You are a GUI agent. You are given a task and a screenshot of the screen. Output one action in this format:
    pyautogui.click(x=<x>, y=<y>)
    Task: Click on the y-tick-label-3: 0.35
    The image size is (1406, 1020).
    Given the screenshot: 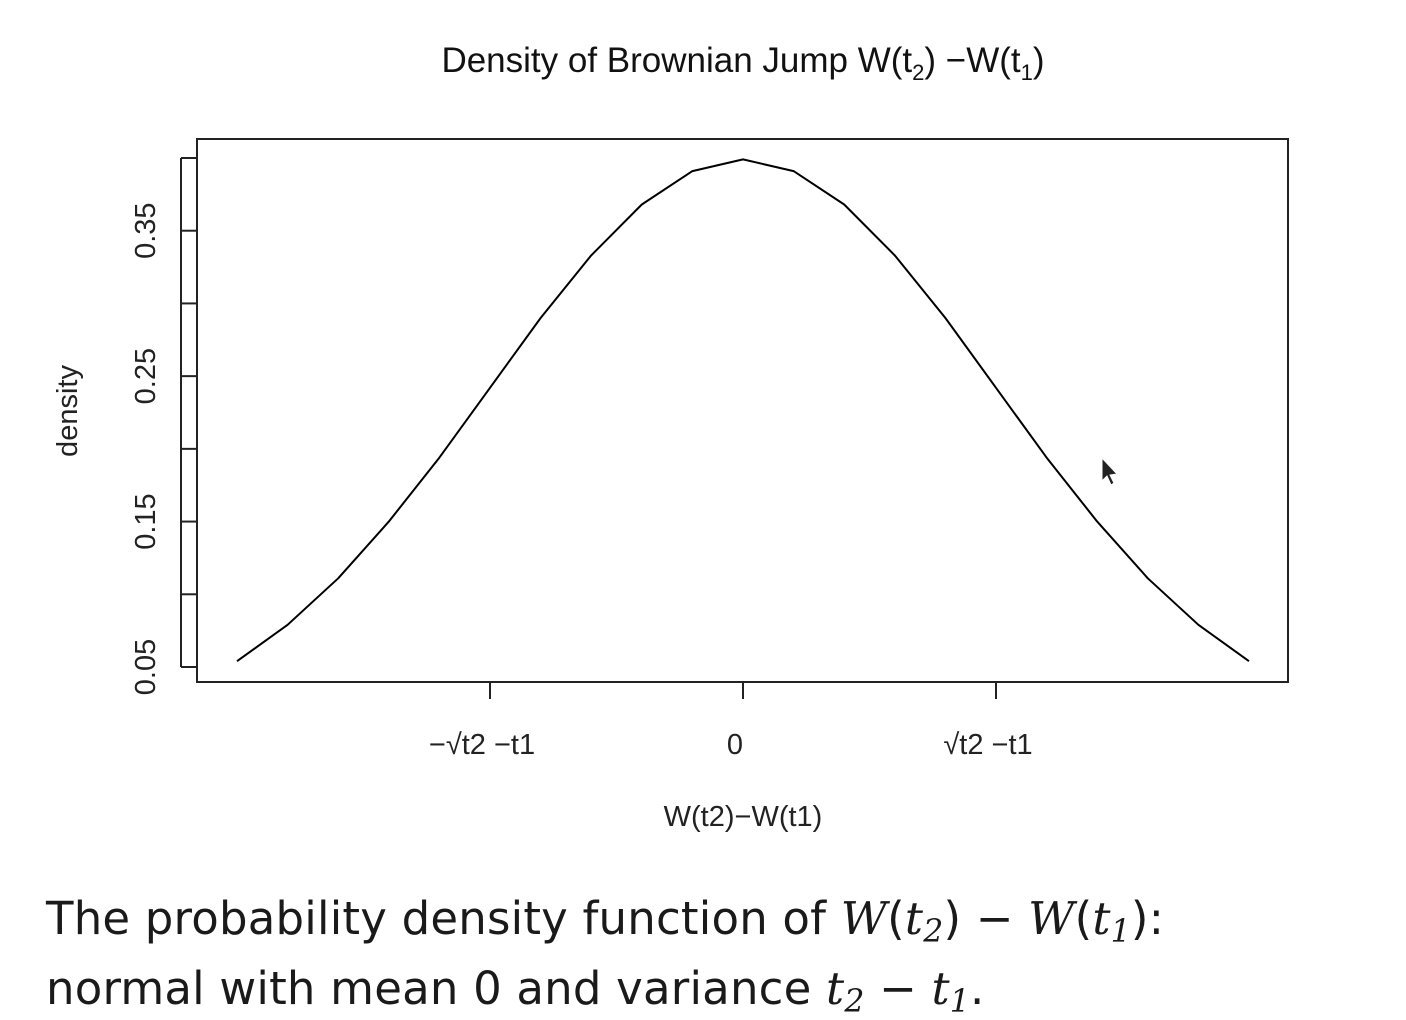 What is the action you would take?
    pyautogui.click(x=146, y=230)
    